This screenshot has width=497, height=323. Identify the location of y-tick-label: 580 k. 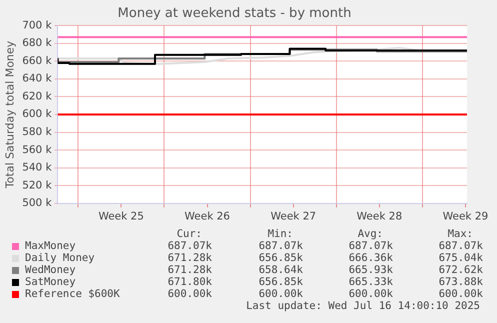
(37, 132).